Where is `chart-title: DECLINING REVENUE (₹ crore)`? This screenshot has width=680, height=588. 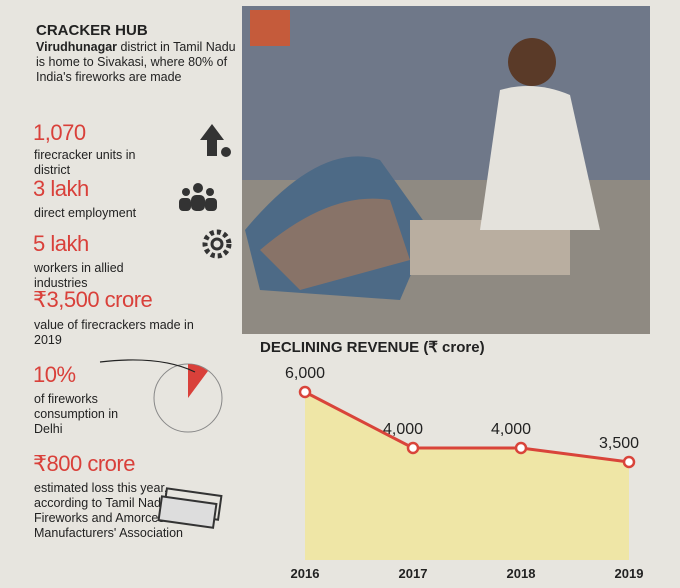
chart-title: DECLINING REVENUE (₹ crore) is located at coordinates (372, 347).